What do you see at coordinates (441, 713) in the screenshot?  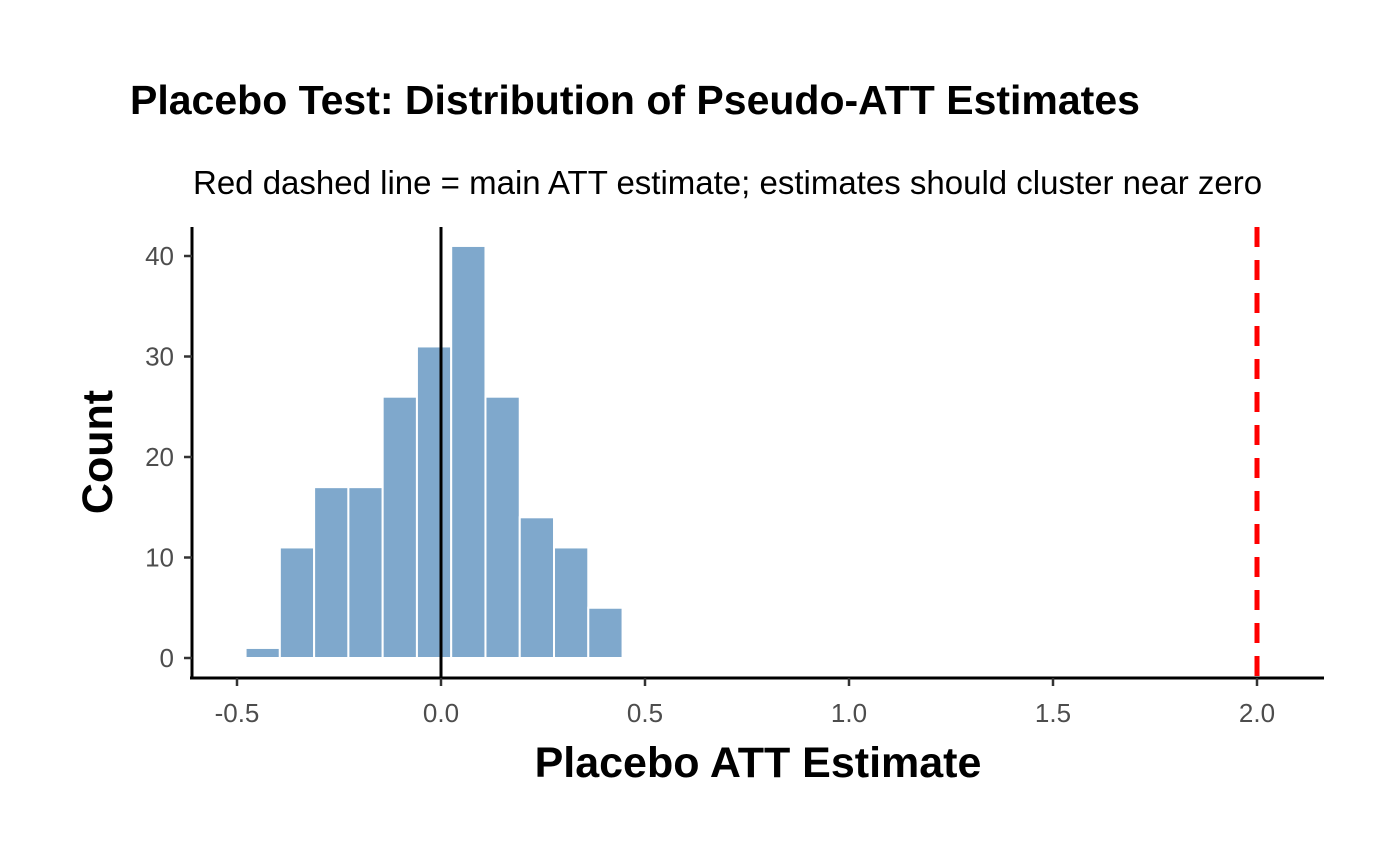 I see `x-tick-label: 0.0` at bounding box center [441, 713].